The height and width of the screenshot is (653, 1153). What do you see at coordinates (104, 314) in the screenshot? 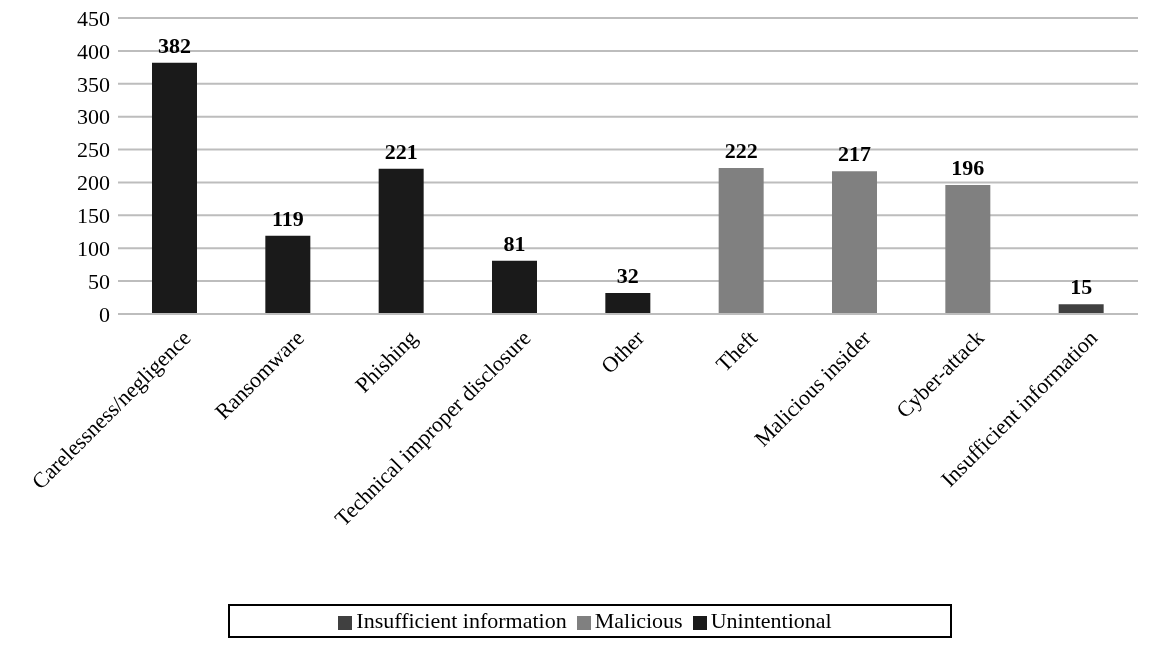
I see `y-tick-label: 0` at bounding box center [104, 314].